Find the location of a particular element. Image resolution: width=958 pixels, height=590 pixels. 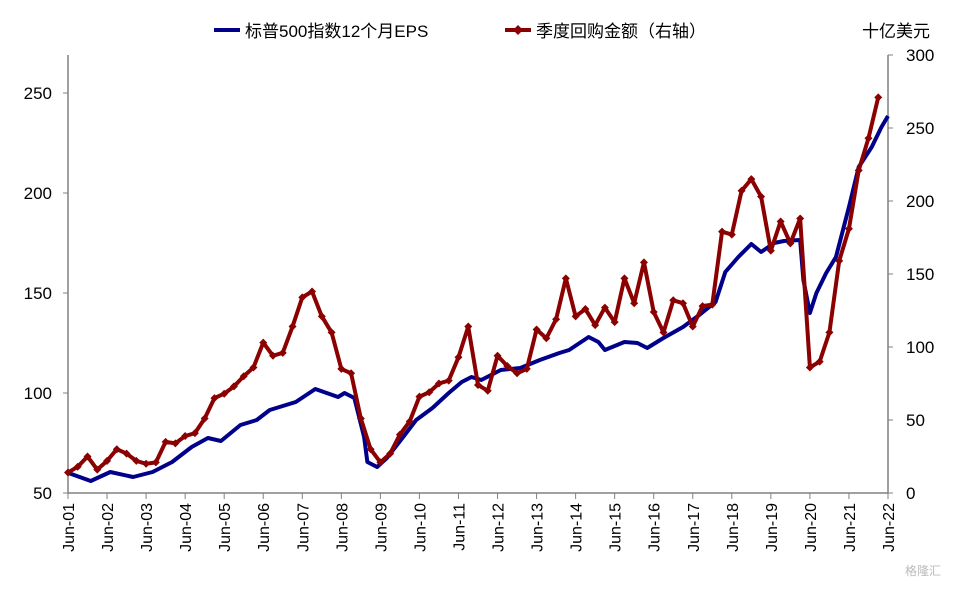

right-tick-label: 200 is located at coordinates (920, 201).